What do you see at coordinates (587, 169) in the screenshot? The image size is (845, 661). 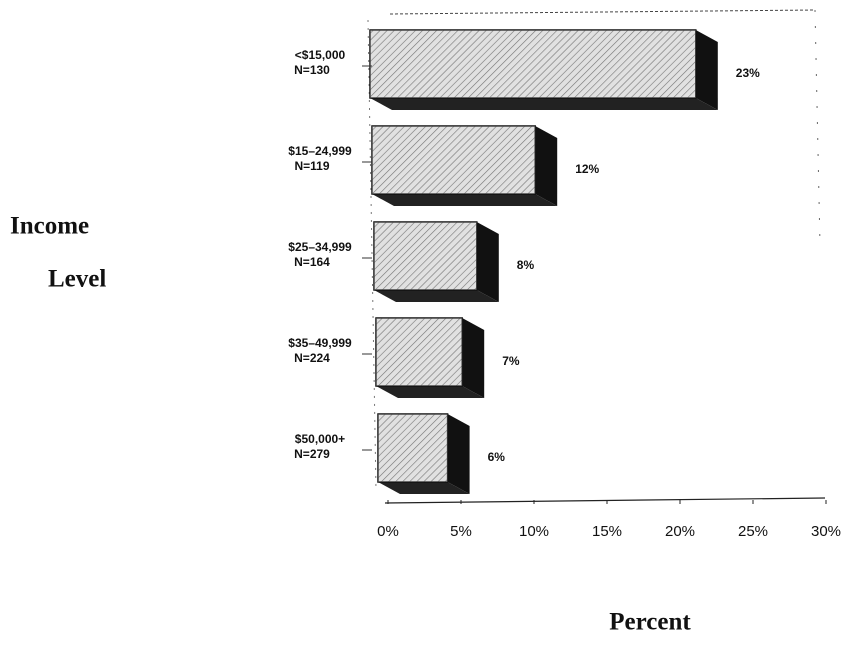 I see `value-label: 12%` at bounding box center [587, 169].